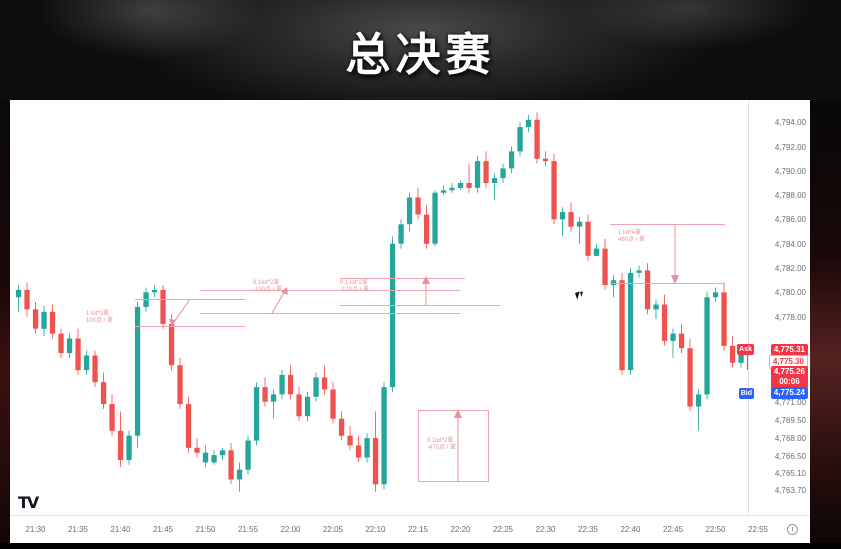 The width and height of the screenshot is (841, 549). Describe the element at coordinates (488, 446) in the screenshot. I see `anno-vline-5-right` at that location.